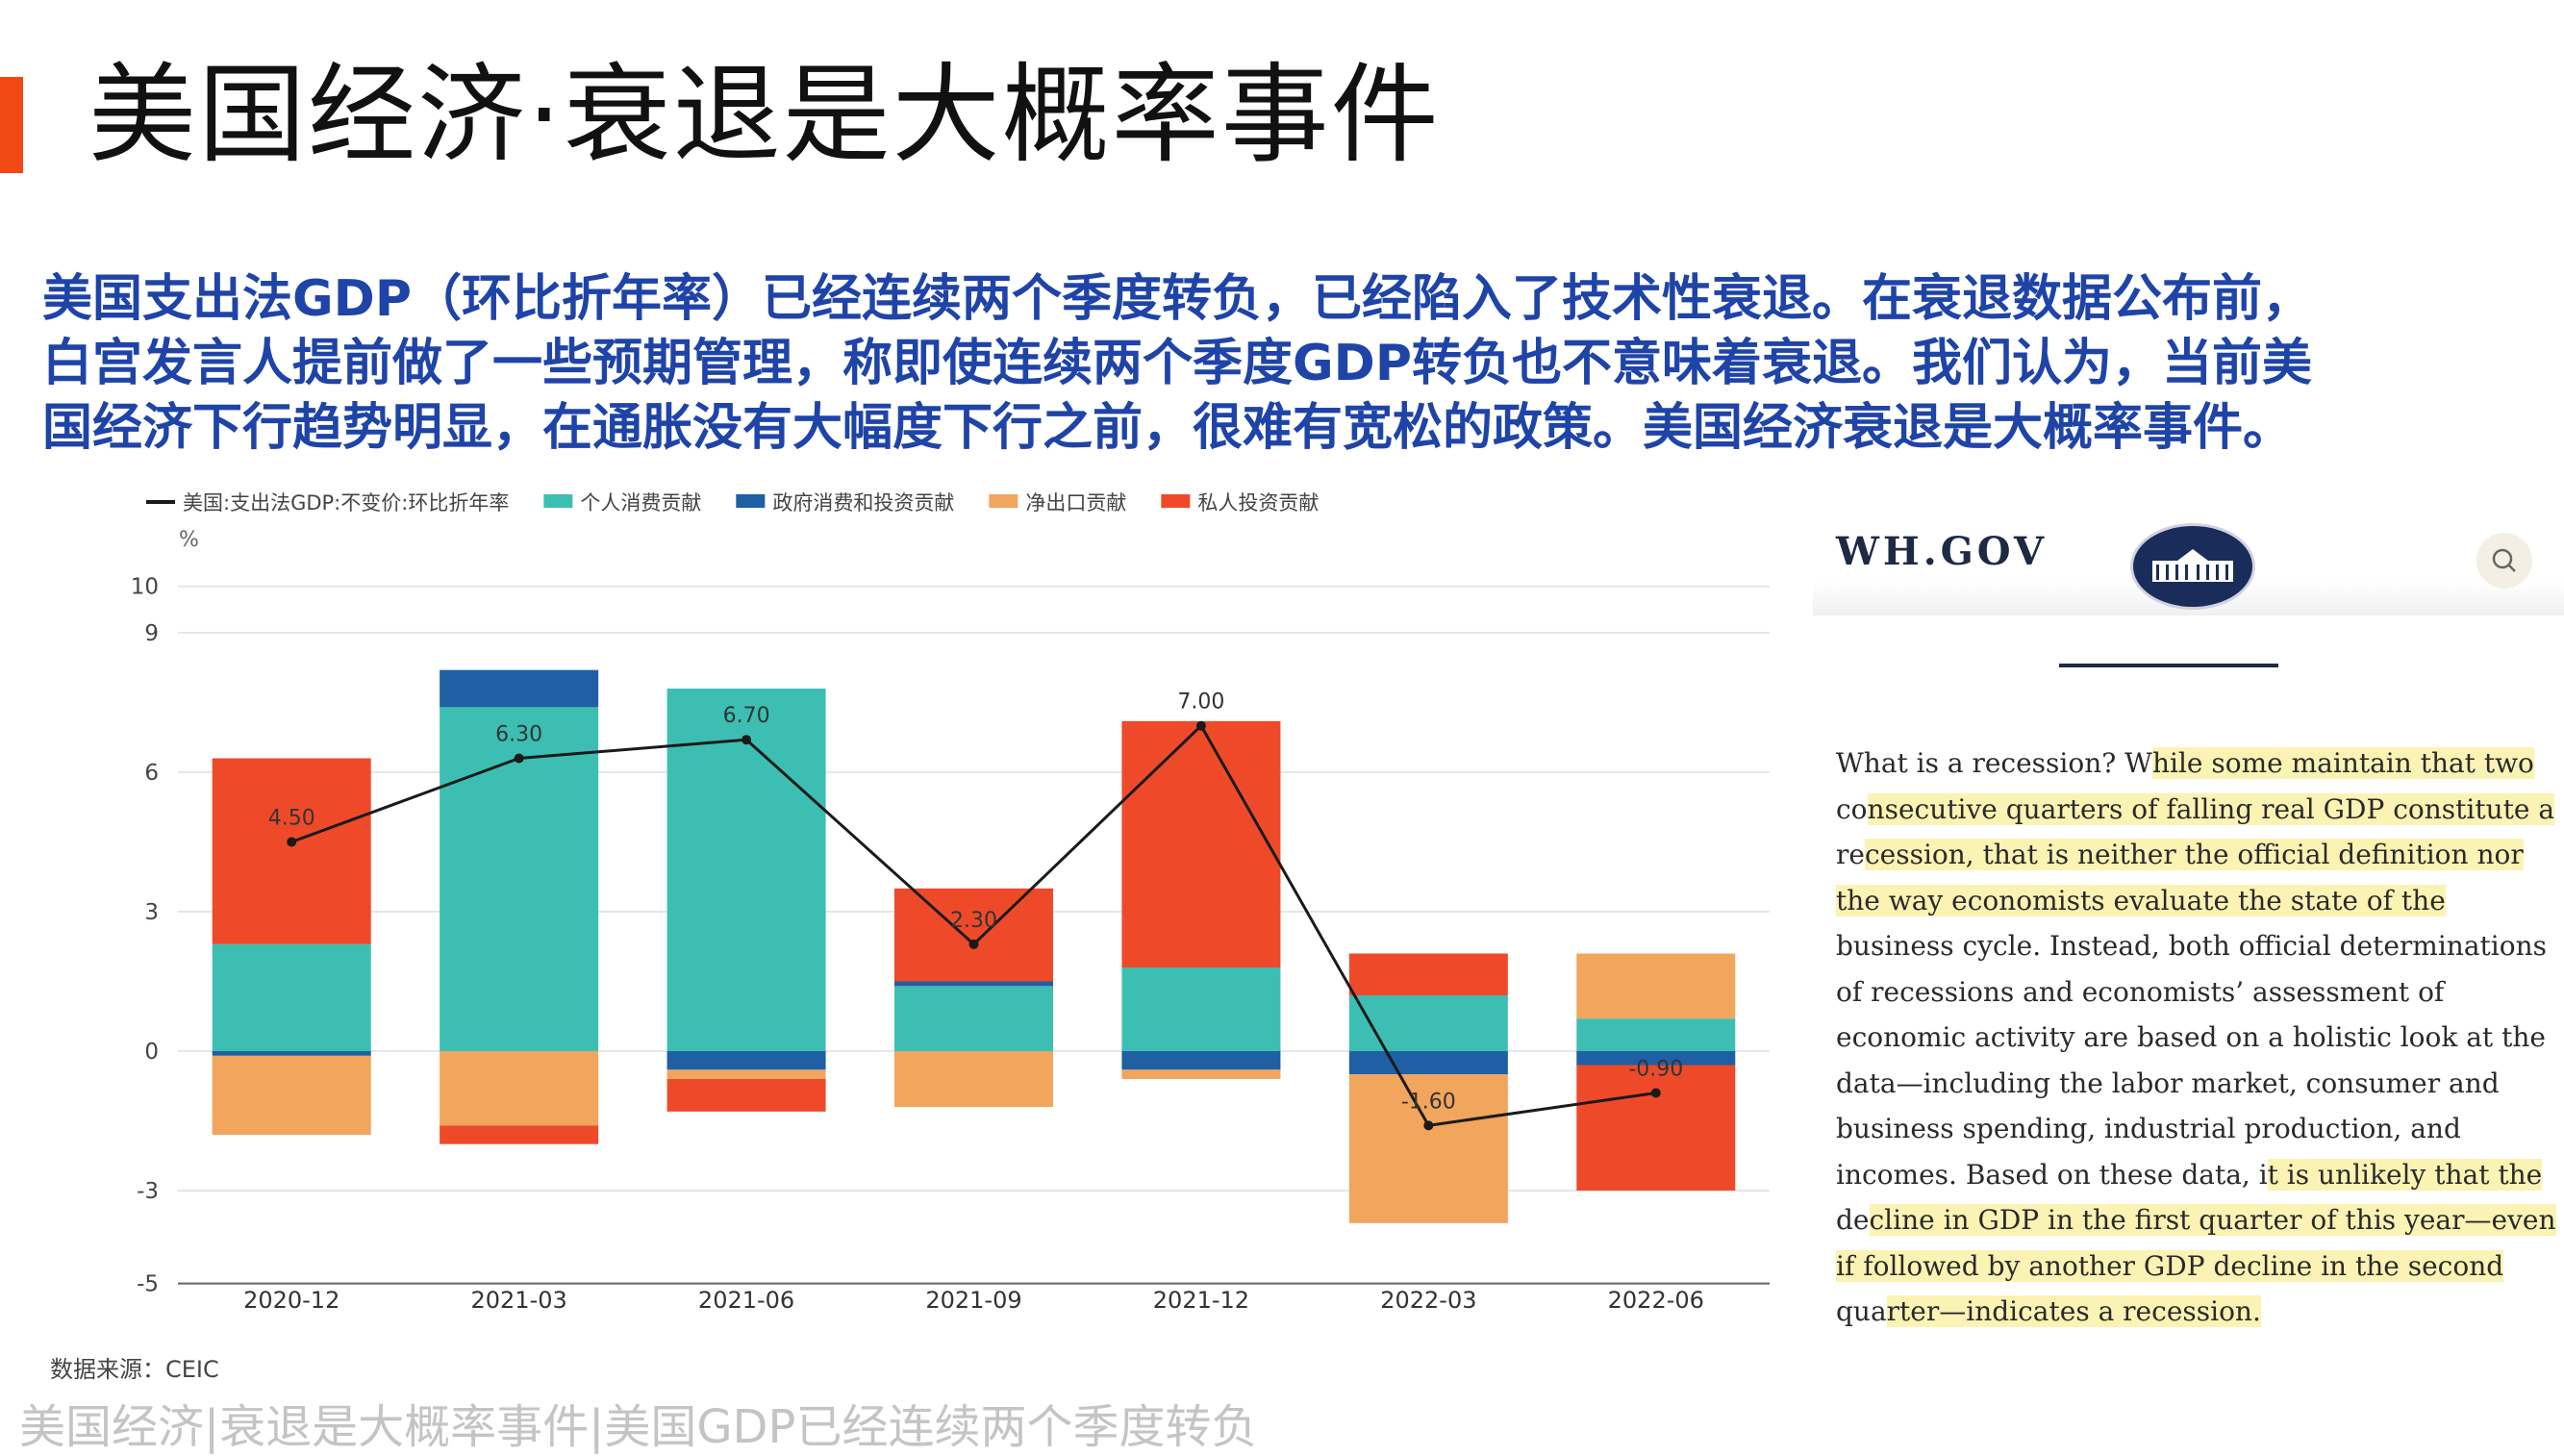 The height and width of the screenshot is (1456, 2564). I want to click on data-label: 6.70, so click(746, 716).